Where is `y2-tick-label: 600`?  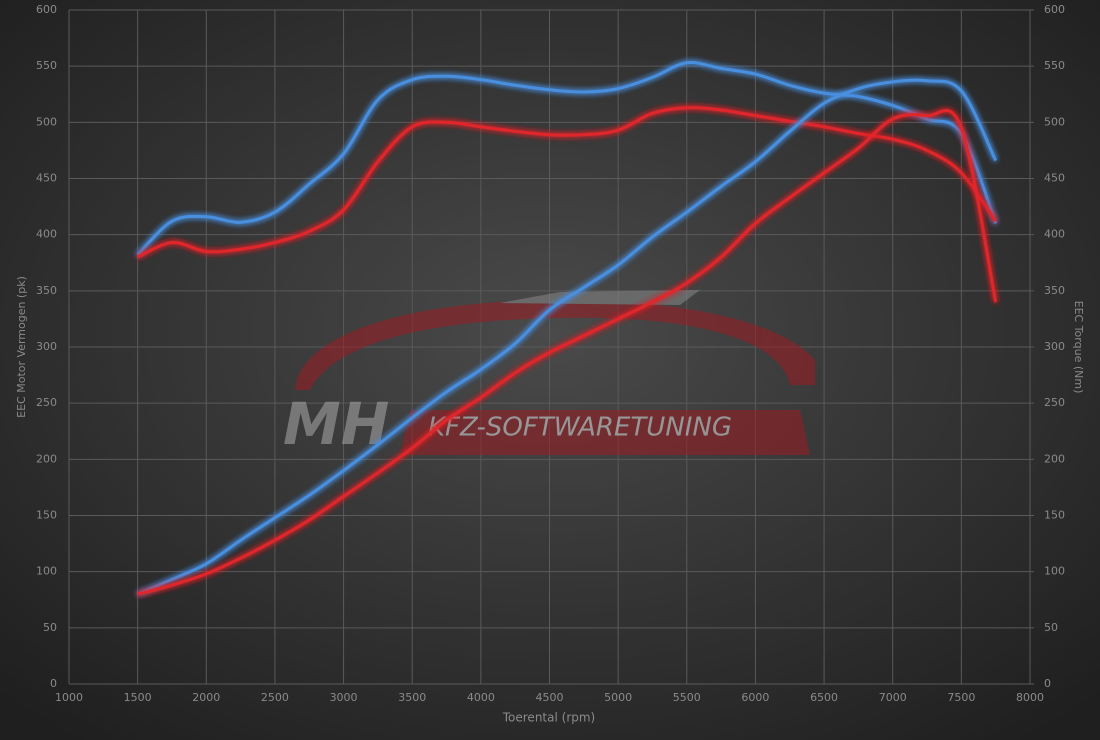
y2-tick-label: 600 is located at coordinates (1054, 9).